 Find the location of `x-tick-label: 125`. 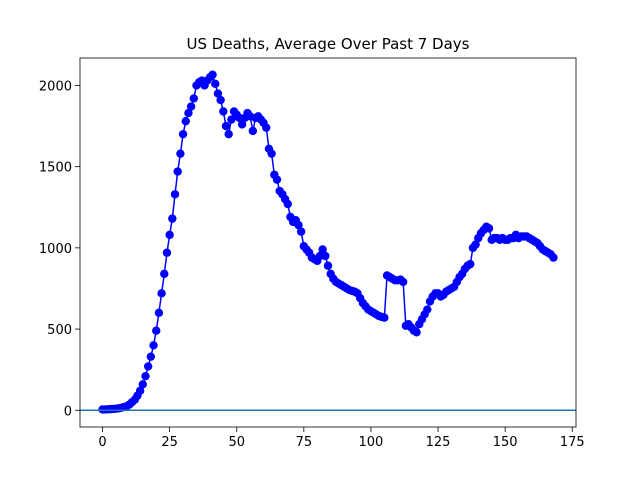

x-tick-label: 125 is located at coordinates (438, 442).